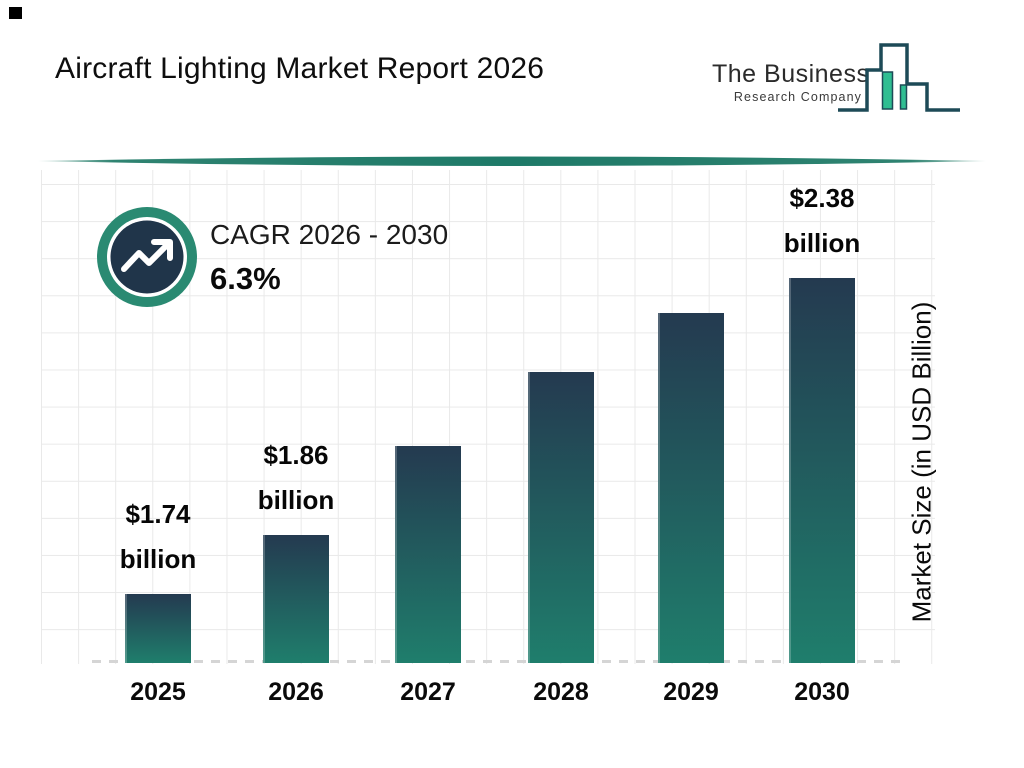 This screenshot has height=768, width=1024. What do you see at coordinates (158, 628) in the screenshot?
I see `bar-2025` at bounding box center [158, 628].